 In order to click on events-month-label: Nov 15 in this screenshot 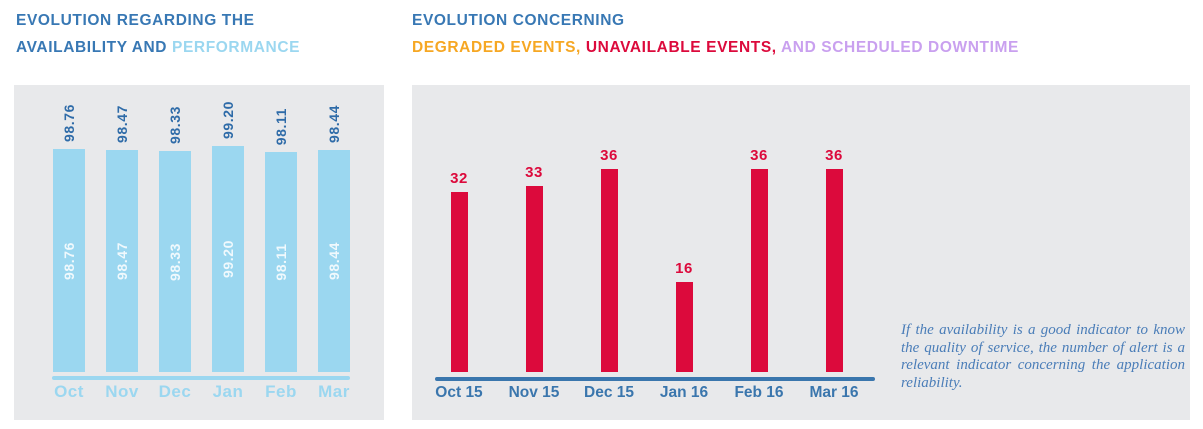, I will do `click(534, 392)`.